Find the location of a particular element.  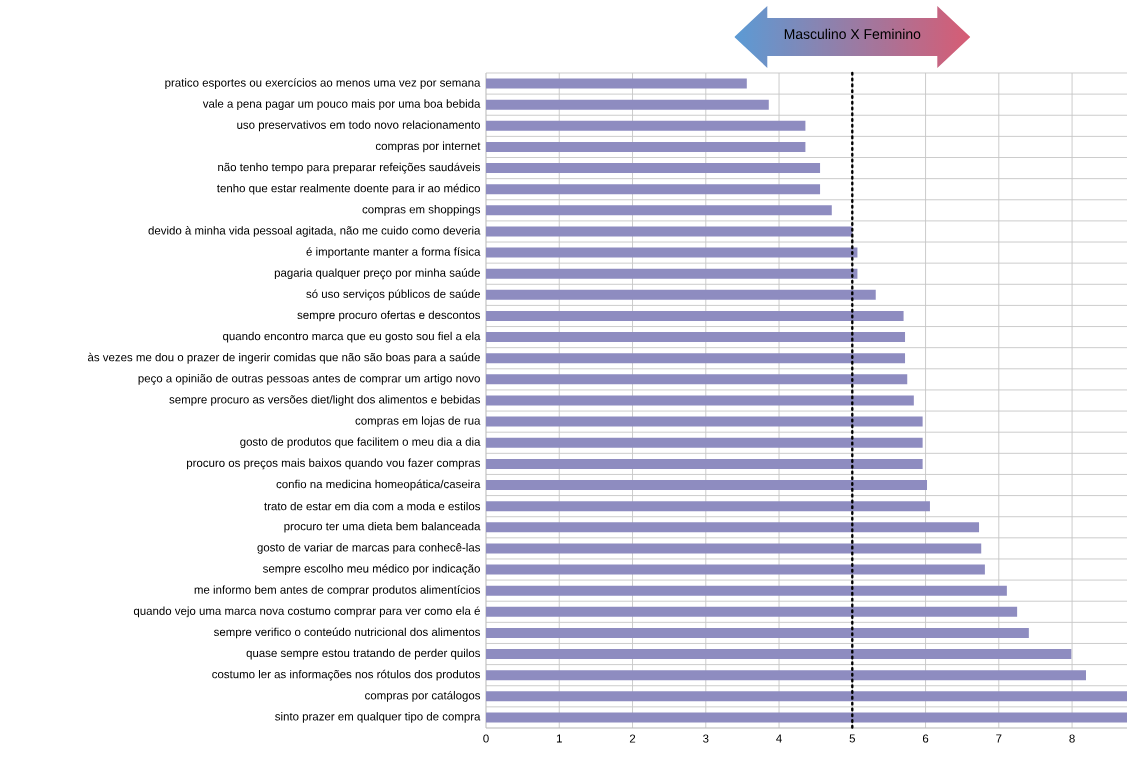

y-tick-label: quando vejo uma marca nova costumo comprar para ver como ela é is located at coordinates (306, 612).